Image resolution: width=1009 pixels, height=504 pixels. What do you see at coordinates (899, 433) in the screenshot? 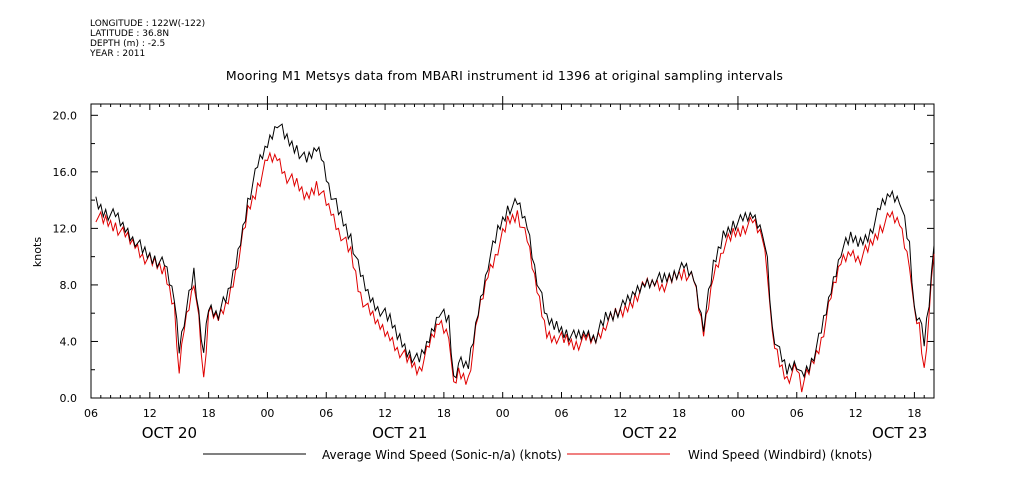
I see `date-label: OCT 23` at bounding box center [899, 433].